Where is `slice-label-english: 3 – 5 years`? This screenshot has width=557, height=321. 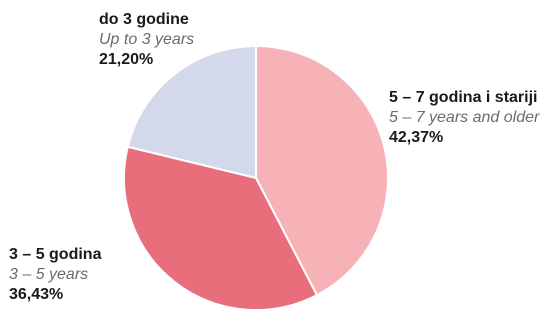
slice-label-english: 3 – 5 years is located at coordinates (49, 274).